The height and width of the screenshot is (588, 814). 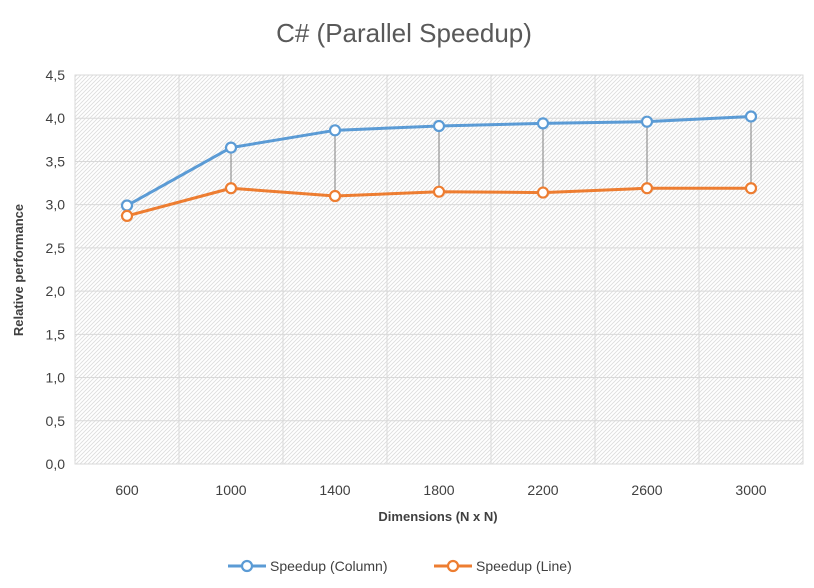 I want to click on y-axis-title: Relative performance, so click(x=18, y=270).